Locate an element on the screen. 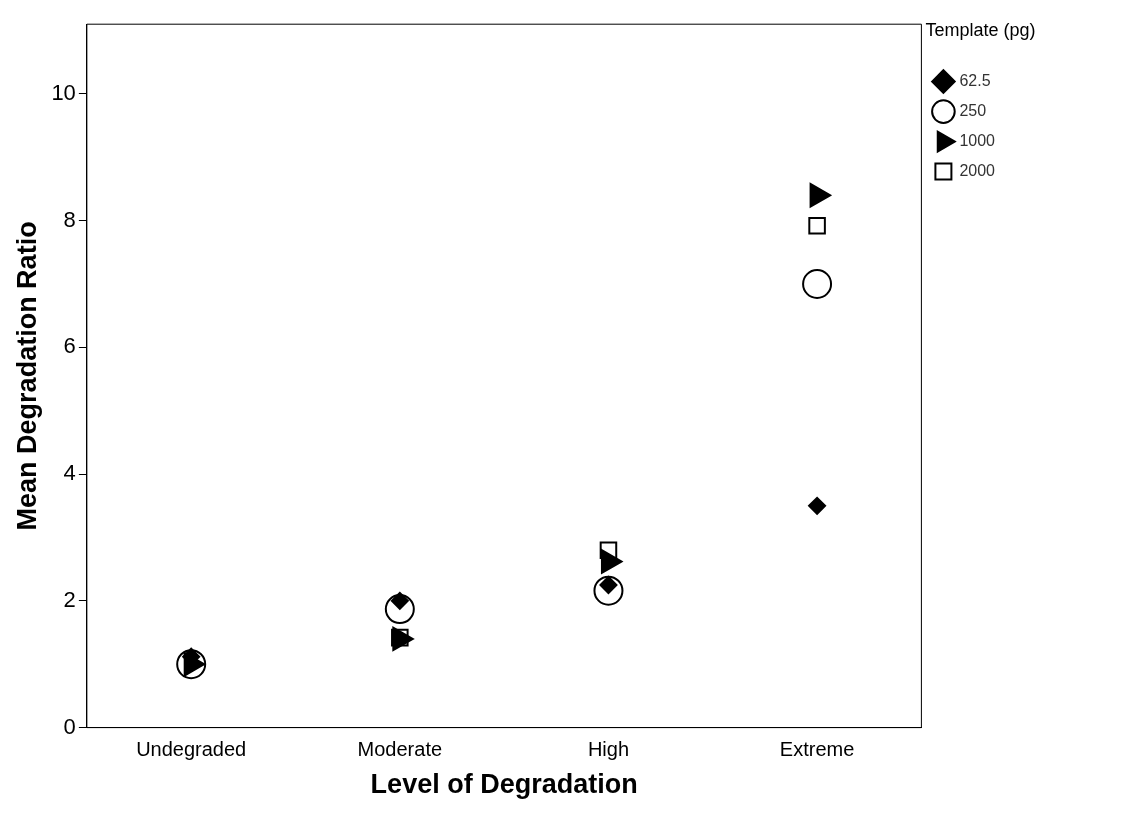 The height and width of the screenshot is (814, 1133). legend-label: 250 is located at coordinates (973, 111).